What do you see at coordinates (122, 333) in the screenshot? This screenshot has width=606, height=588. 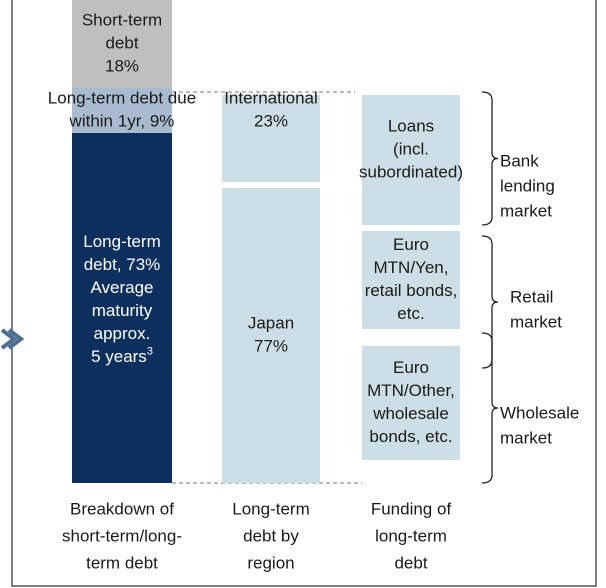 I see `segment-label: approx.` at bounding box center [122, 333].